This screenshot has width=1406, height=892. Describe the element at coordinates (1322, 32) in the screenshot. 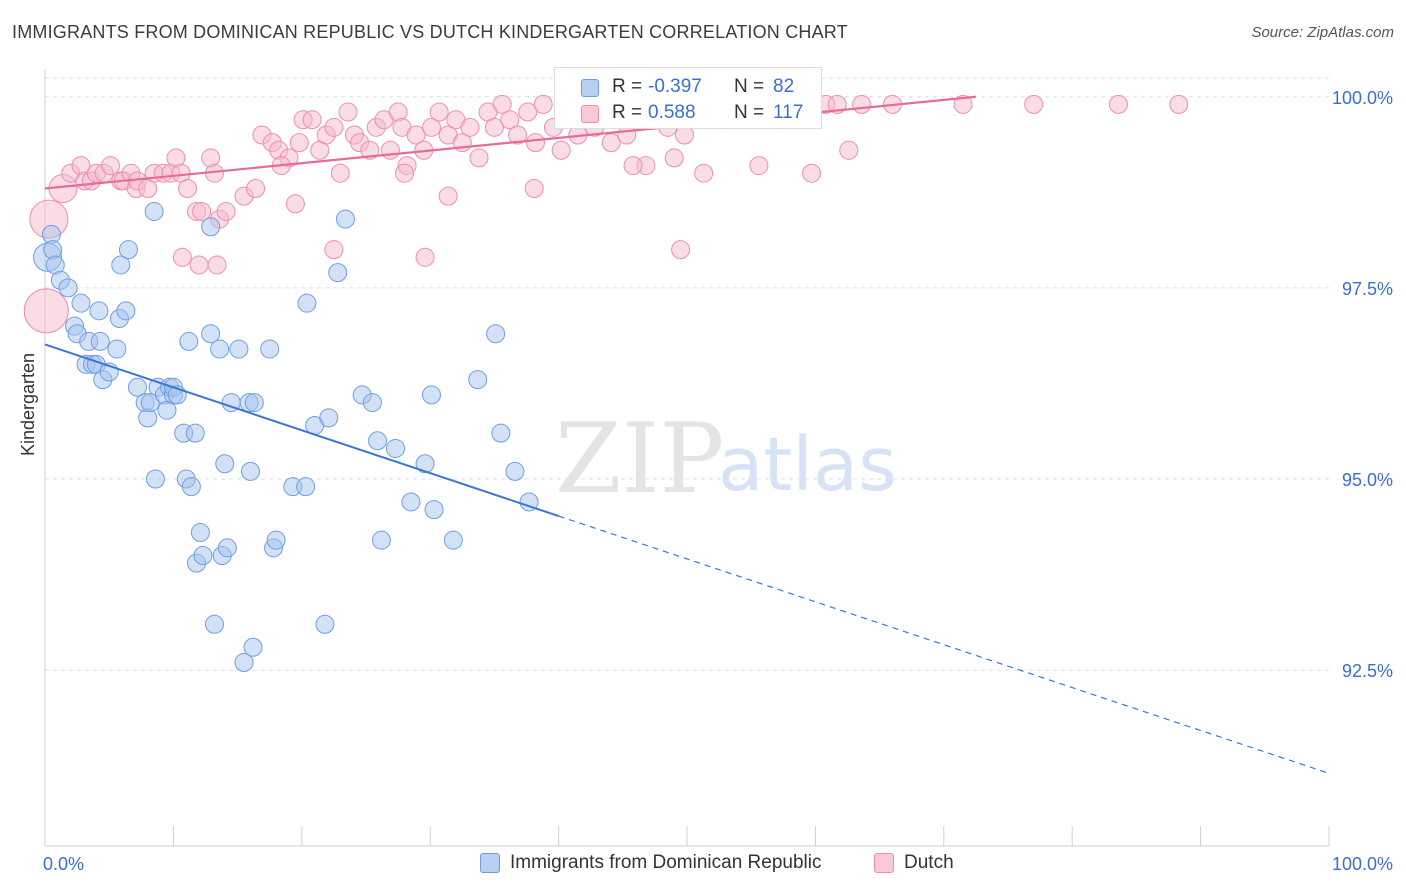

I see `source-label: Source: ZipAtlas.com` at that location.